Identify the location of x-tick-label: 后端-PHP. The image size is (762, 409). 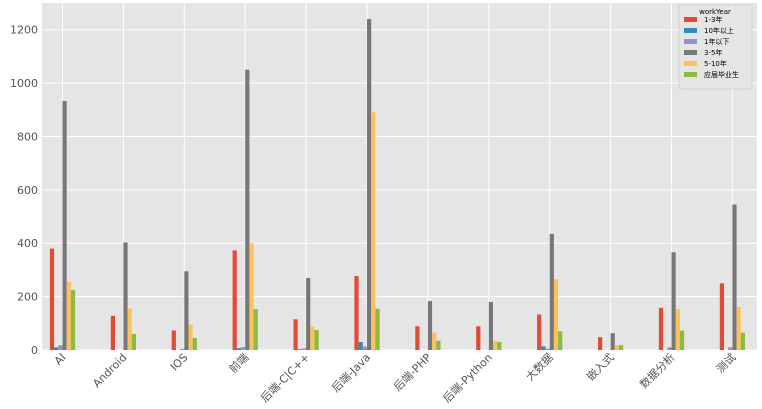
(412, 372).